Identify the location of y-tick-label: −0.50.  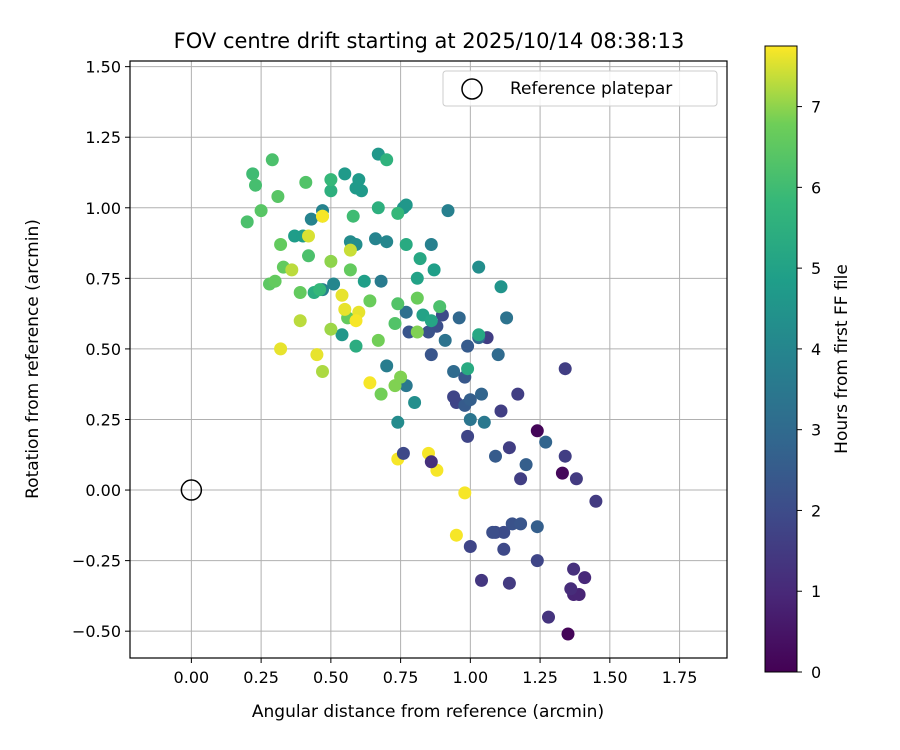
(96, 631).